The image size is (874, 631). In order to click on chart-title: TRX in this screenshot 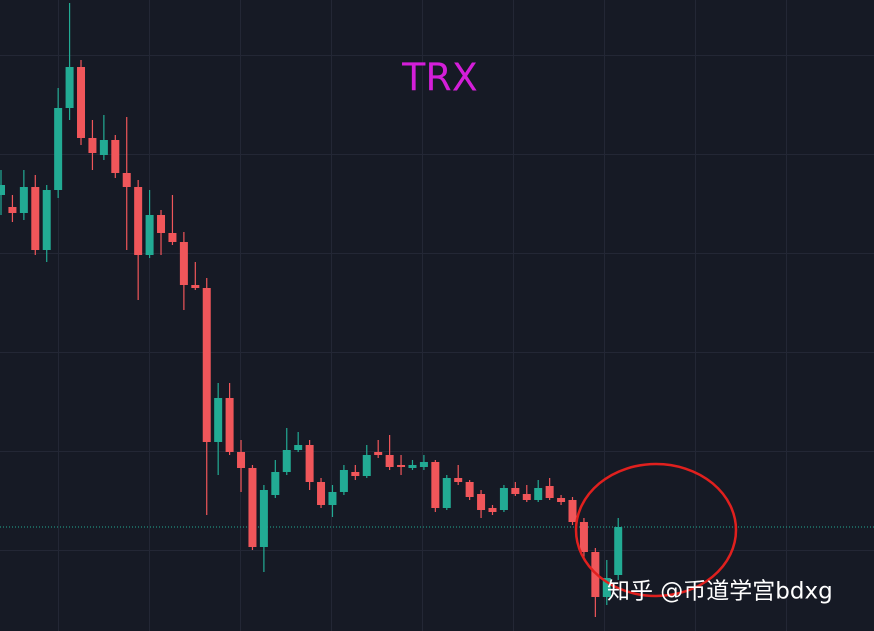, I will do `click(439, 78)`.